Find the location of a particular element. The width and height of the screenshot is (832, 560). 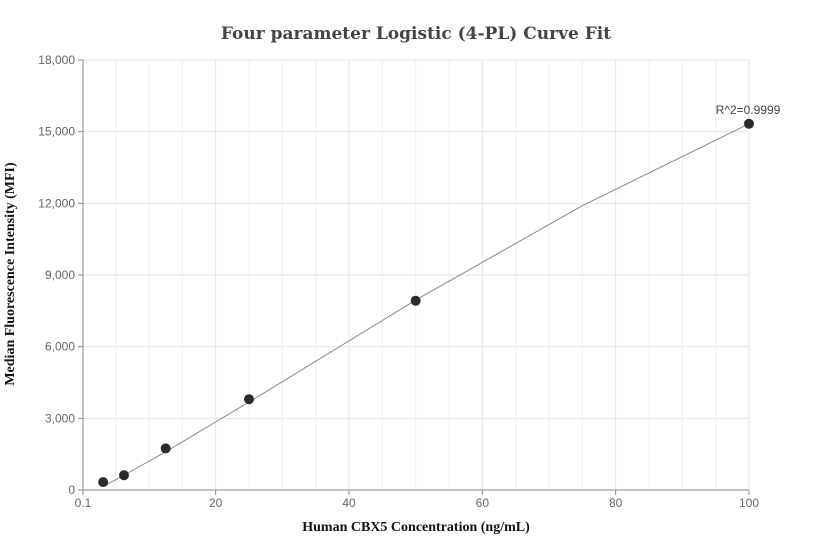

y-tick-label: 15,000 is located at coordinates (56, 132).